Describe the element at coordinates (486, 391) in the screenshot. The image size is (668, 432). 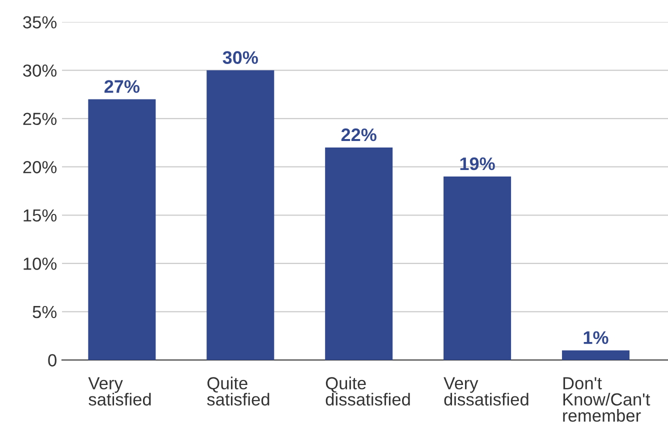
I see `x-tick-label: Very dissatisfied` at that location.